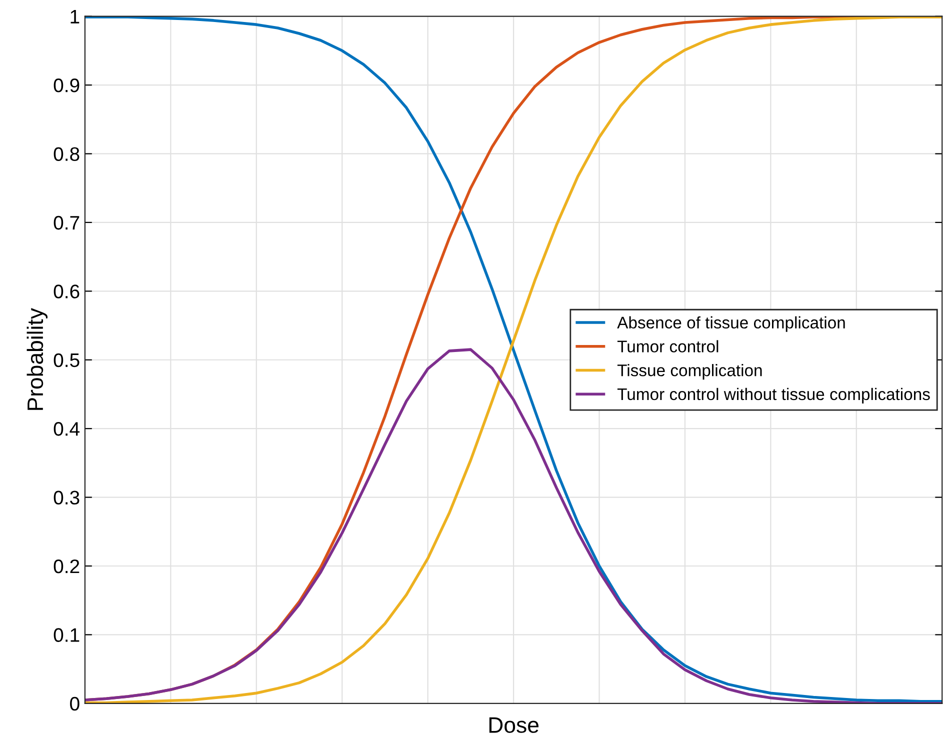 The height and width of the screenshot is (742, 944). What do you see at coordinates (513, 725) in the screenshot?
I see `x-axis-title: Dose` at bounding box center [513, 725].